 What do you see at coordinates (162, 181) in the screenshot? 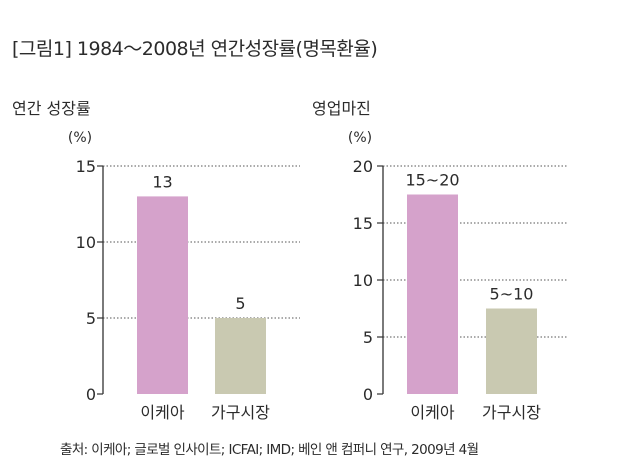
I see `data-label: 13` at bounding box center [162, 181].